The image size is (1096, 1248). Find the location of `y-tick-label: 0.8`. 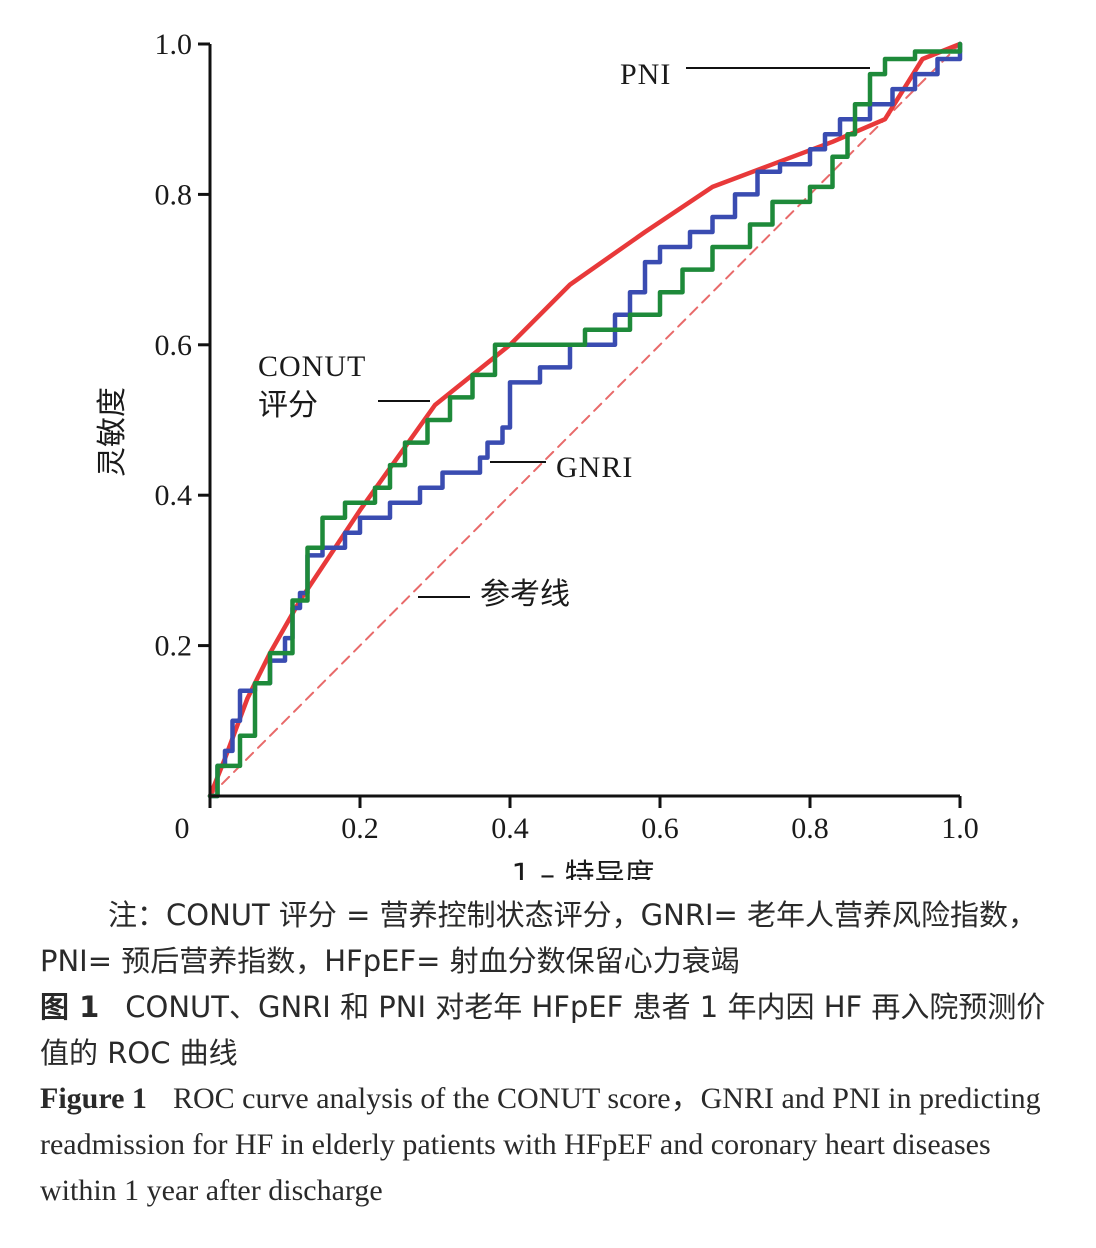

y-tick-label: 0.8 is located at coordinates (174, 194).